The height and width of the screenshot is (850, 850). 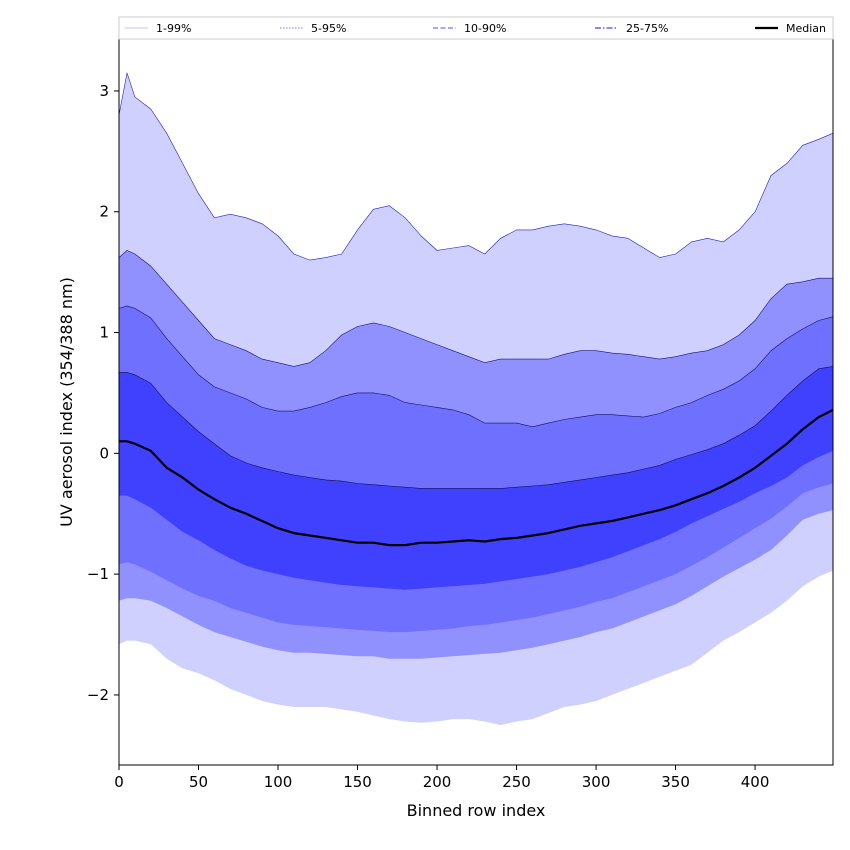 What do you see at coordinates (98, 574) in the screenshot?
I see `y-tick-label: −1` at bounding box center [98, 574].